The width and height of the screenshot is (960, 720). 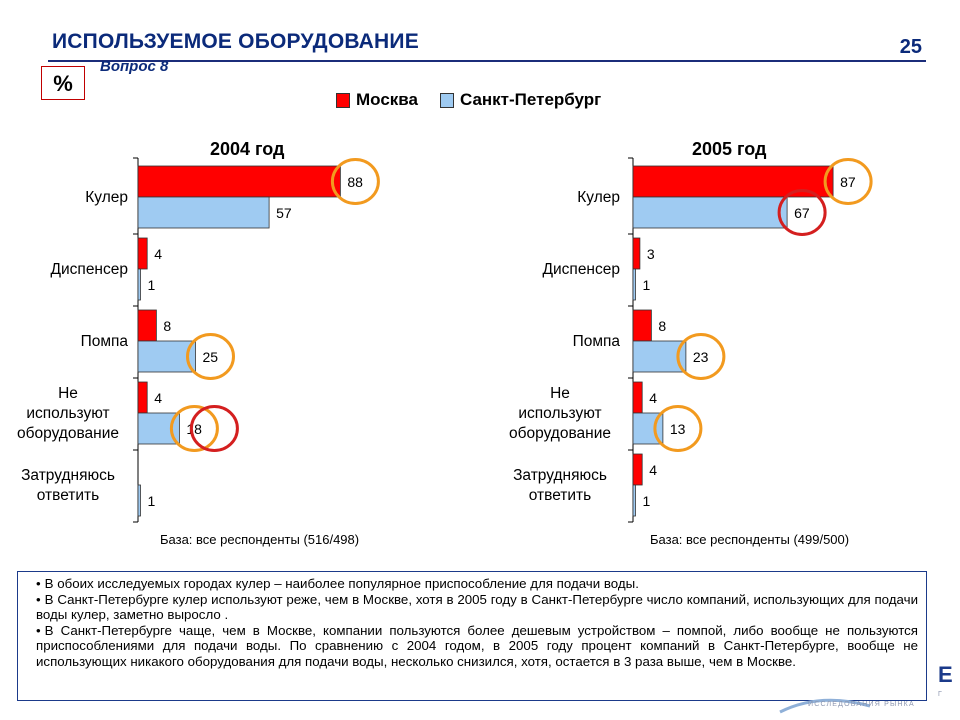 What do you see at coordinates (866, 688) in the screenshot?
I see `company-logo: Е Г ИССЛЕДОВАНИЯ РЫНКА` at bounding box center [866, 688].